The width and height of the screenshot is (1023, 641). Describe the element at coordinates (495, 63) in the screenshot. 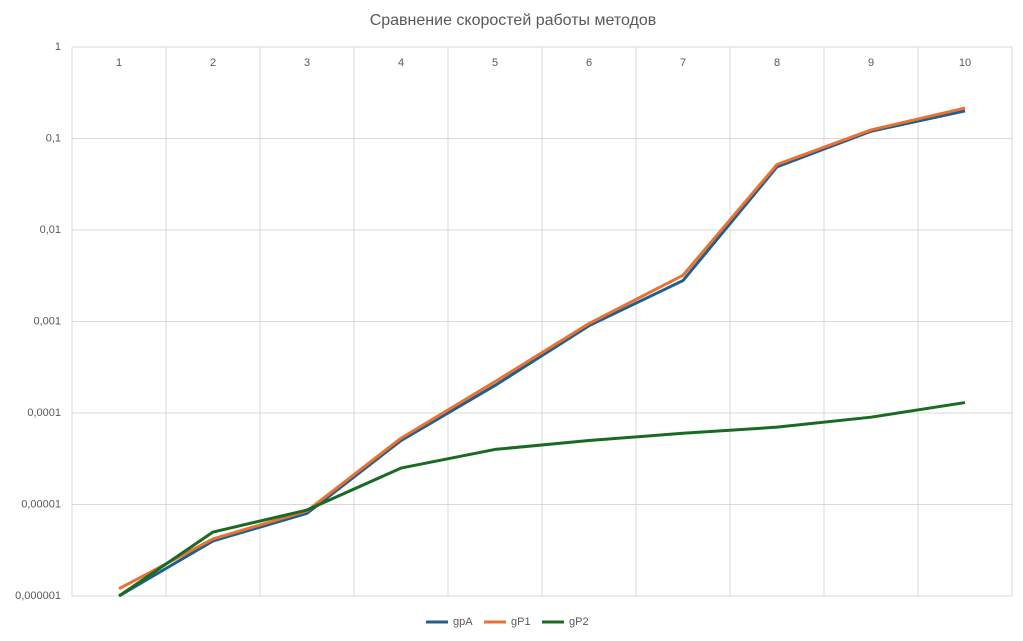

I see `x-tick-label: 5` at that location.